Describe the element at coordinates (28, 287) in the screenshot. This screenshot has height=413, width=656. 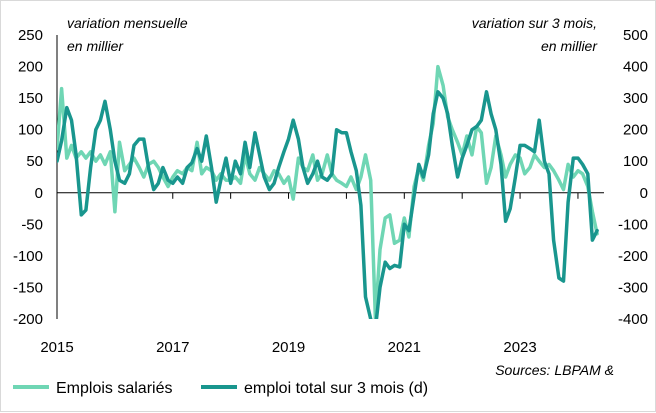
I see `left-tick-label: -150` at that location.